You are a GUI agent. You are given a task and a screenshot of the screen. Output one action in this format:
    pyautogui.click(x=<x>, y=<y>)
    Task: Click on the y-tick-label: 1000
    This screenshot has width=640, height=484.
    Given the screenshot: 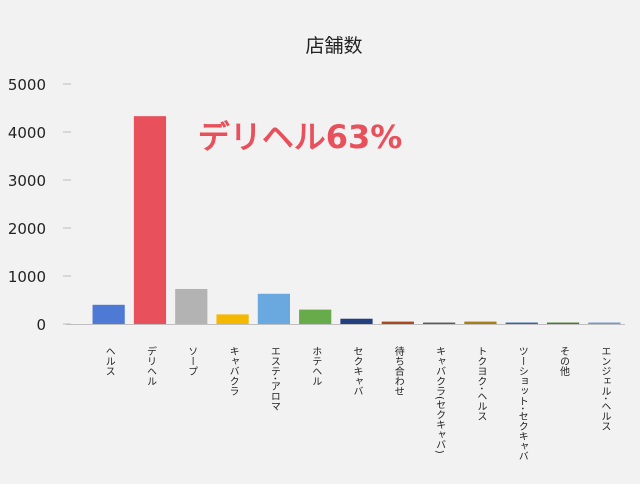 What is the action you would take?
    pyautogui.click(x=27, y=277)
    